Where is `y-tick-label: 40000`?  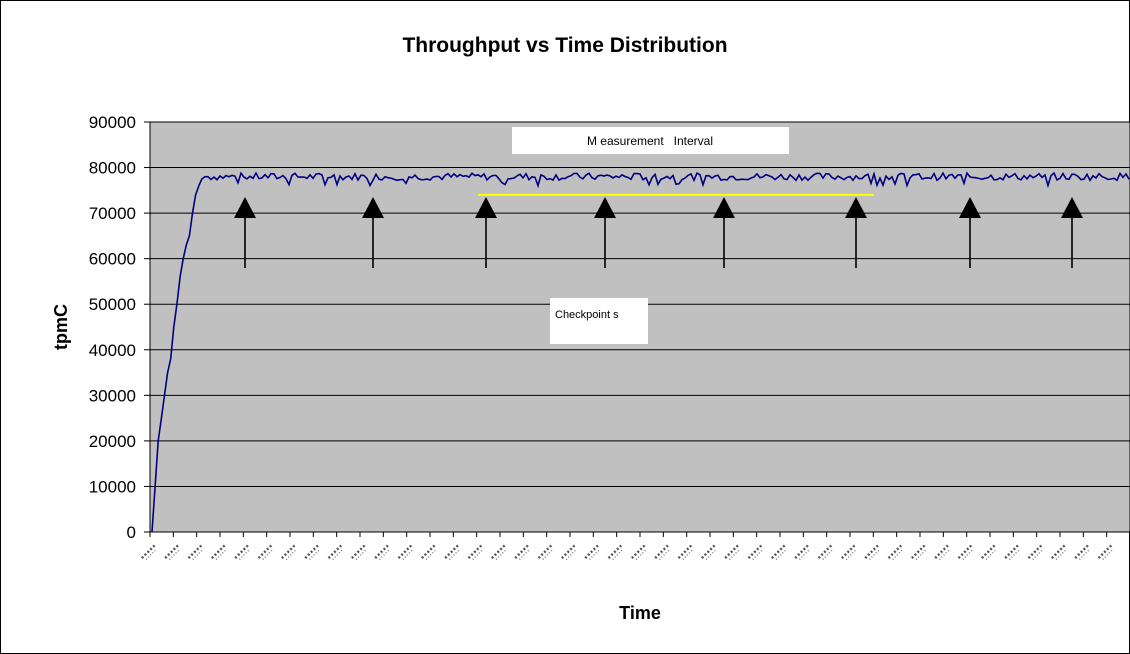 y-tick-label: 40000 is located at coordinates (112, 350).